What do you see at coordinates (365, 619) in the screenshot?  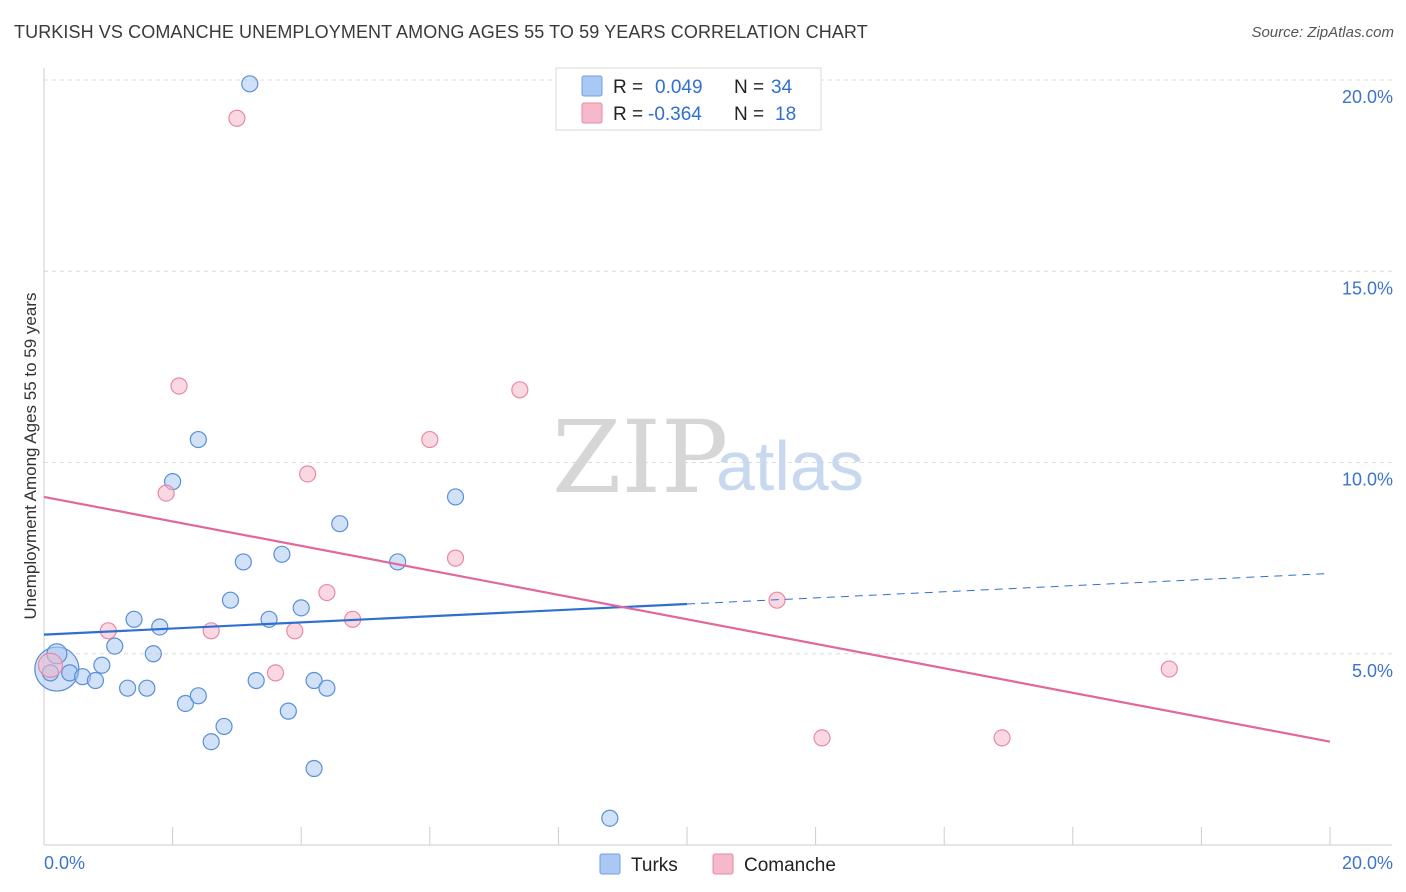 I see `trendline-turks` at bounding box center [365, 619].